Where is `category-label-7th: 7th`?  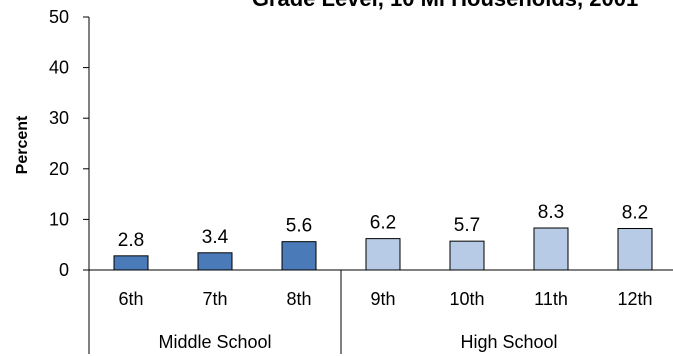
category-label-7th: 7th is located at coordinates (214, 299).